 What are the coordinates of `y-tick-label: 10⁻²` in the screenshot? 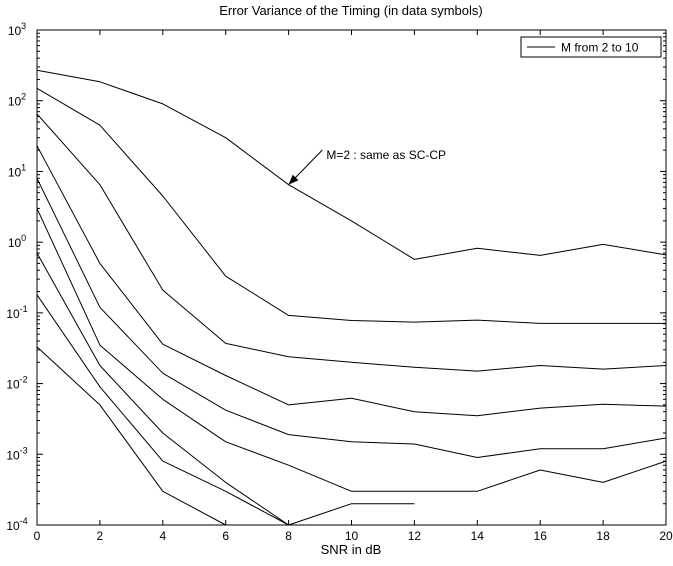 It's located at (16, 383).